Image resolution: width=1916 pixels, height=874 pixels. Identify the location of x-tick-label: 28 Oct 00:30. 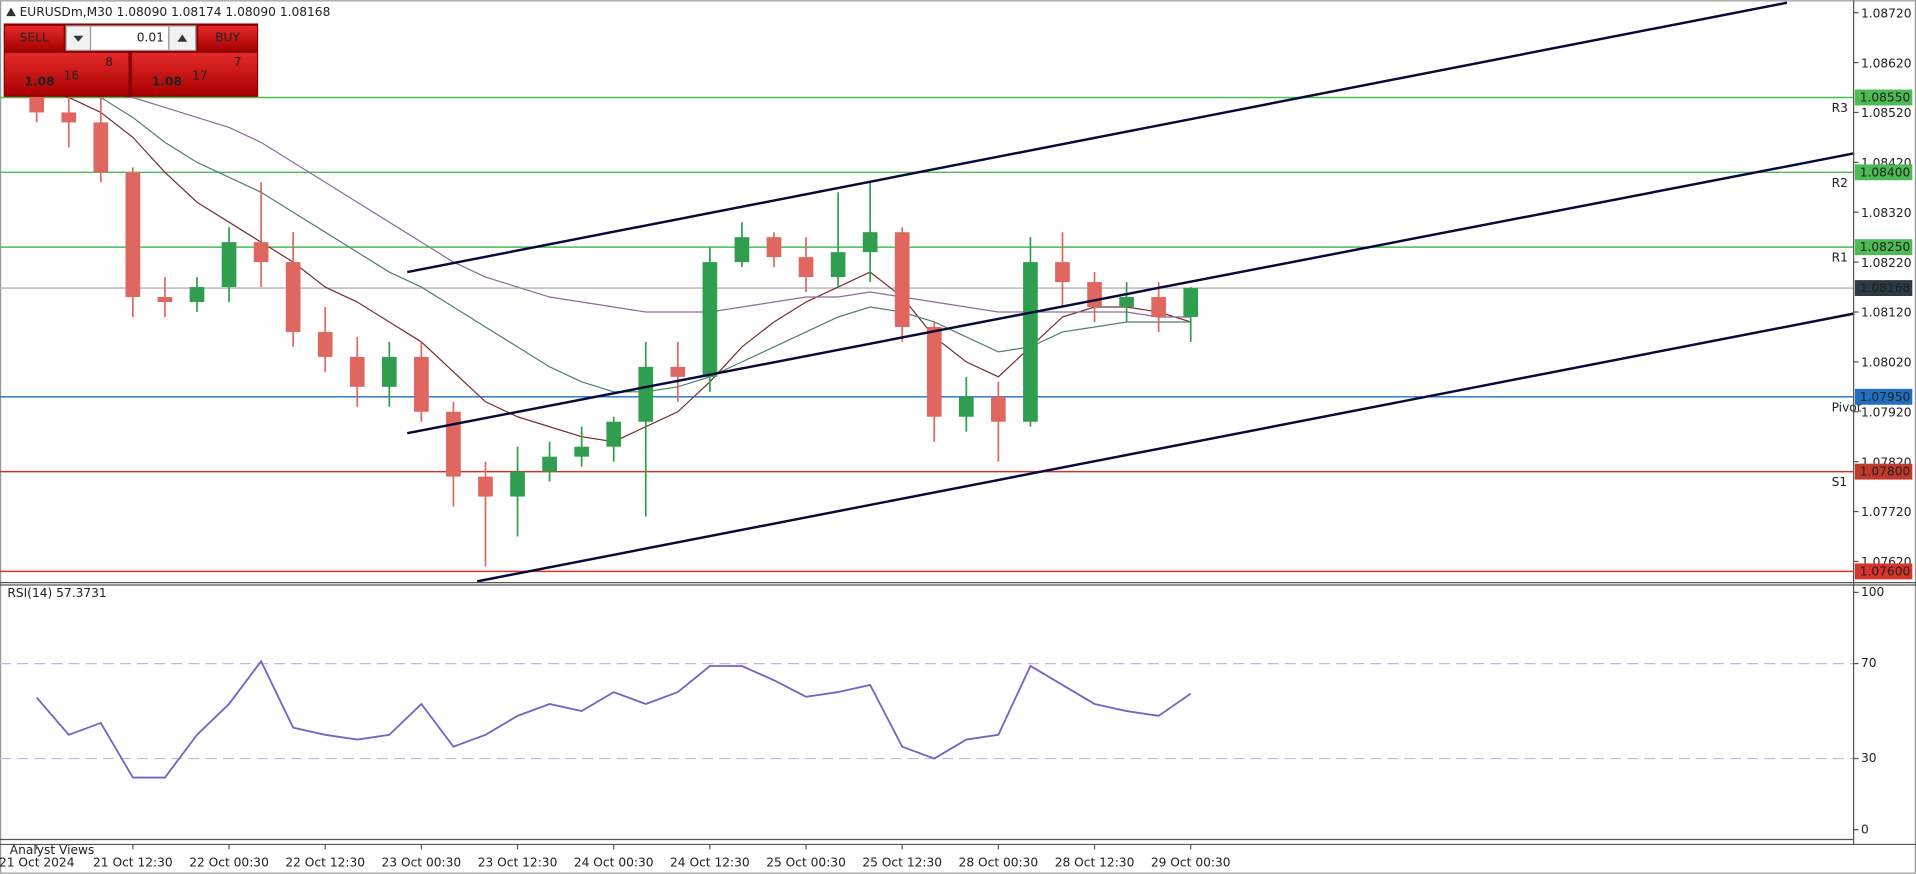
(999, 862).